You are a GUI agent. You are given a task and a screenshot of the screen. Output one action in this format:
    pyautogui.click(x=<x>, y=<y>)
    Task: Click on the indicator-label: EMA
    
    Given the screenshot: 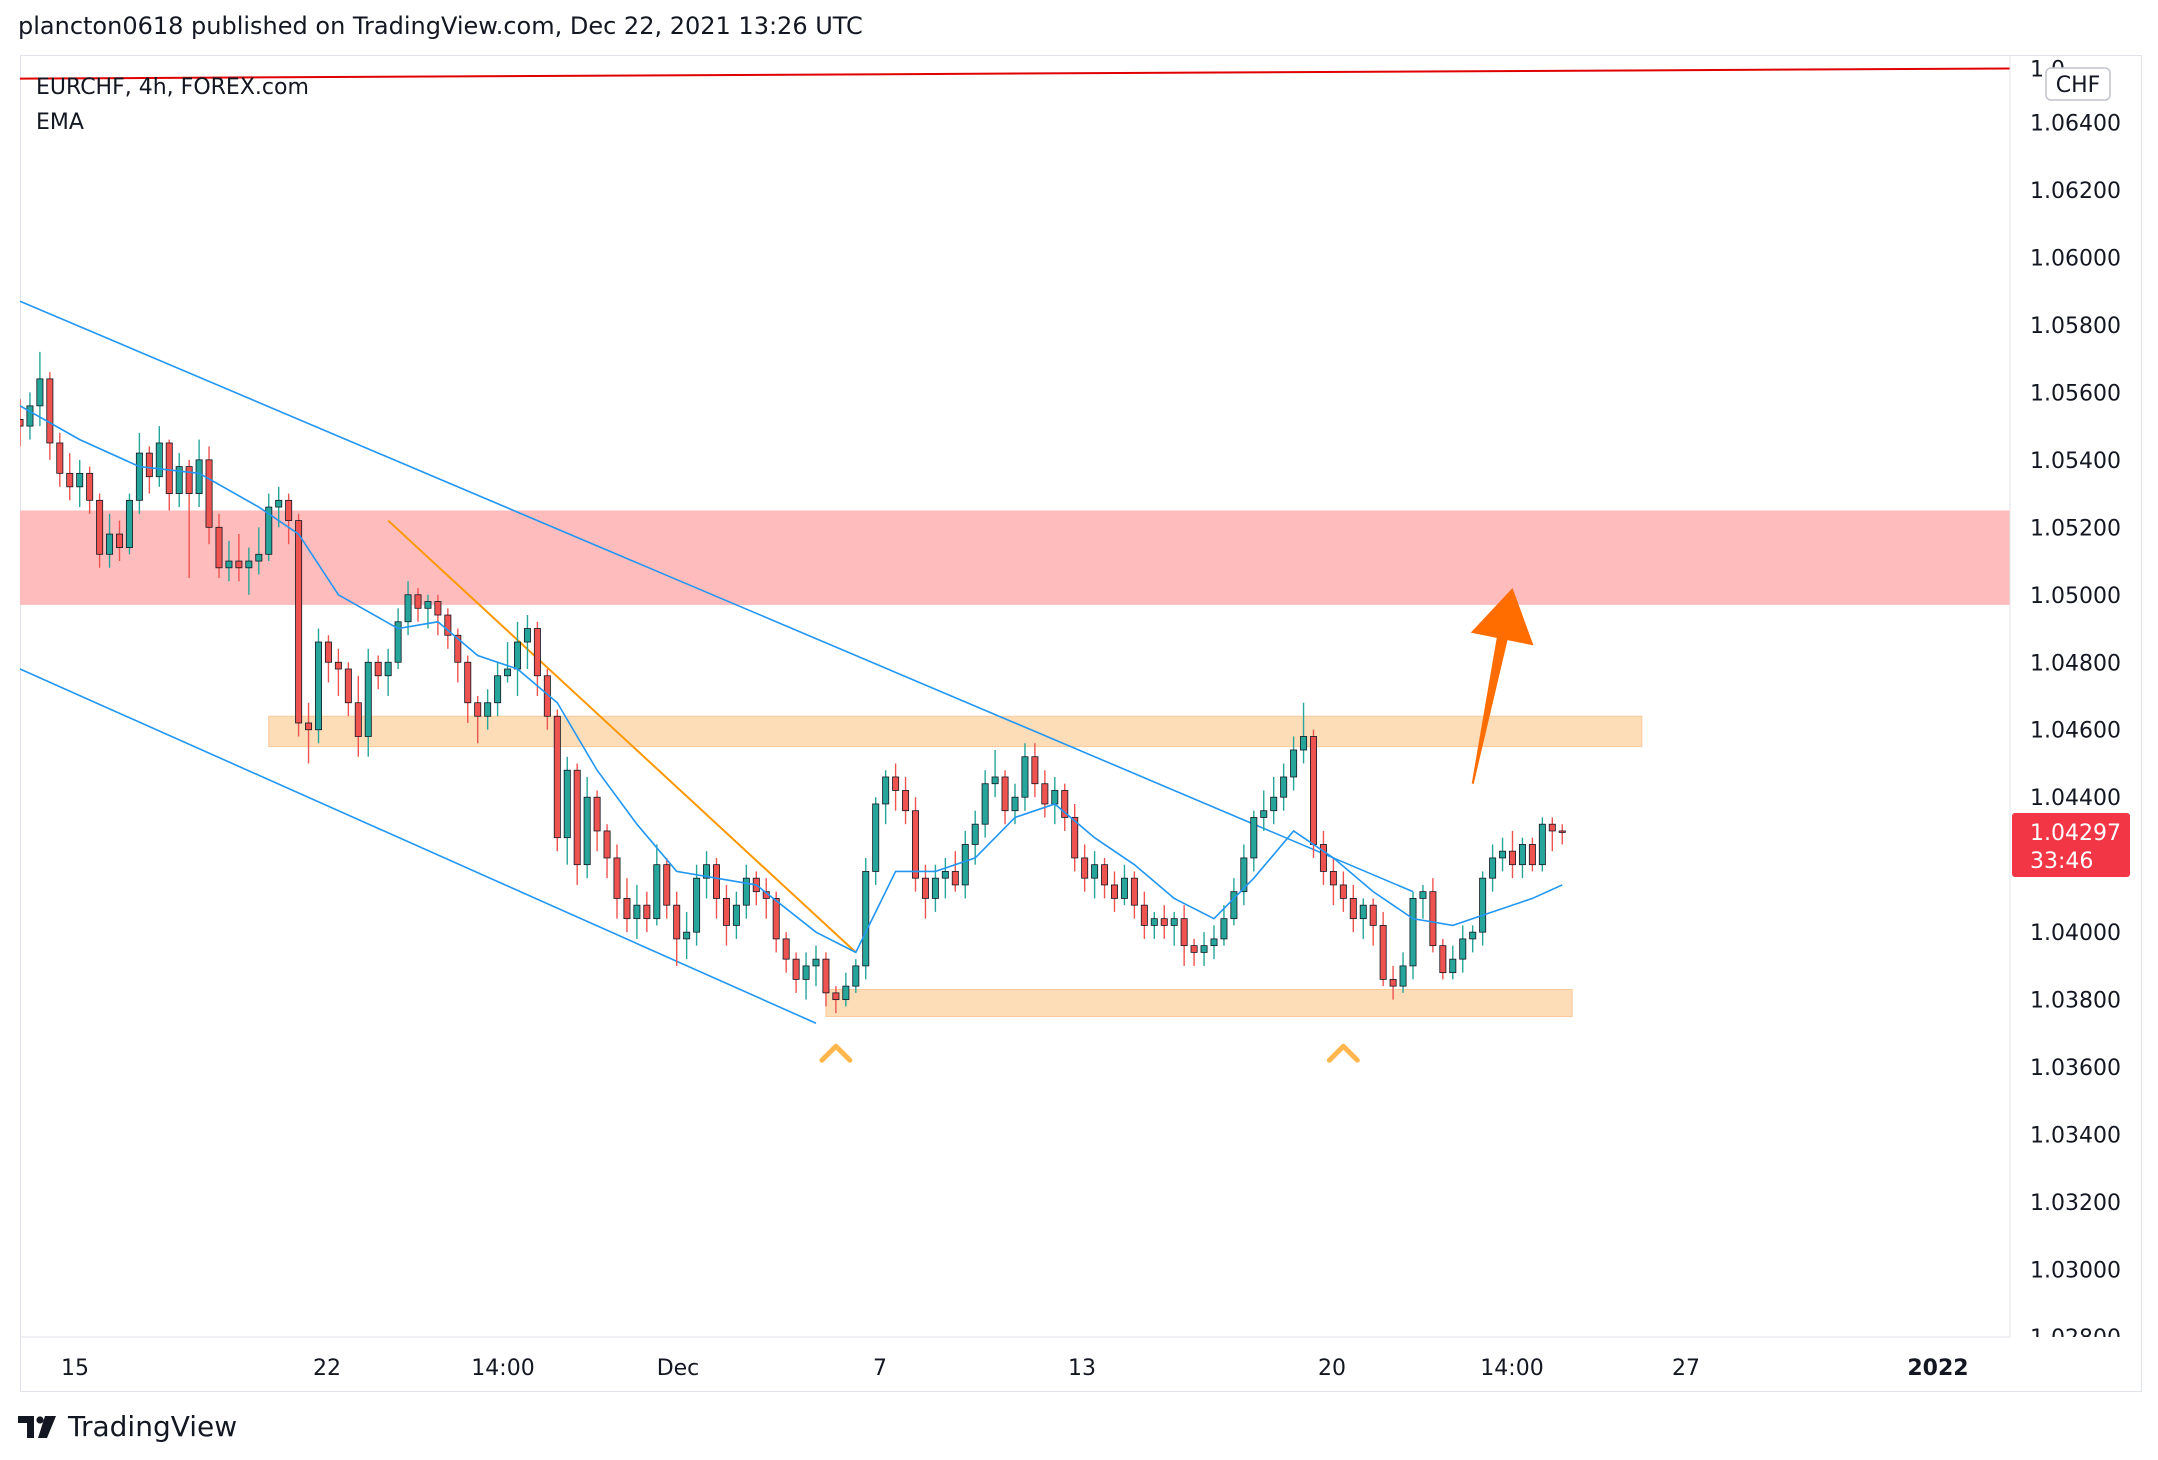 What is the action you would take?
    pyautogui.click(x=60, y=122)
    